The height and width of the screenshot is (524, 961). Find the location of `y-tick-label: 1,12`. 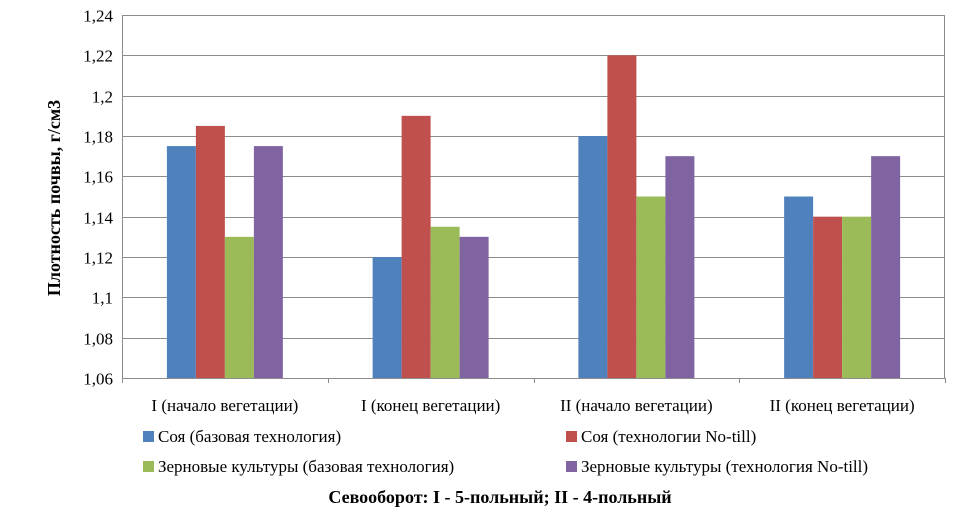

y-tick-label: 1,12 is located at coordinates (98, 258).